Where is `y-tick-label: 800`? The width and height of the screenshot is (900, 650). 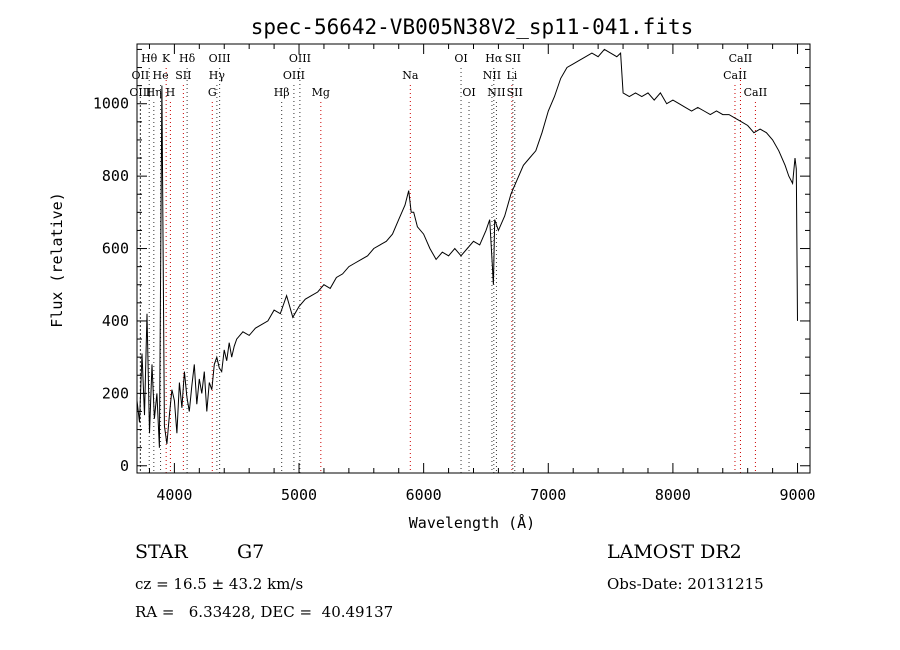 y-tick-label: 800 is located at coordinates (115, 176).